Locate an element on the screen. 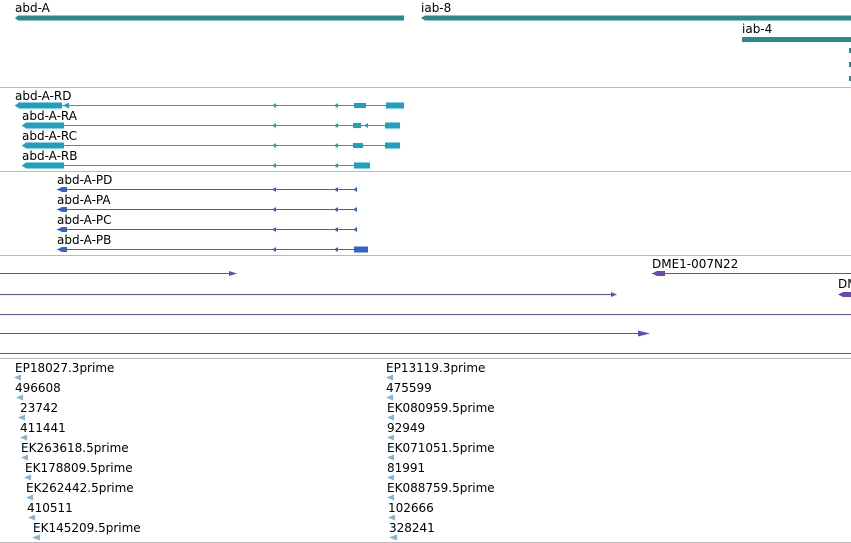 The width and height of the screenshot is (851, 543). clone-label: DM is located at coordinates (844, 284).